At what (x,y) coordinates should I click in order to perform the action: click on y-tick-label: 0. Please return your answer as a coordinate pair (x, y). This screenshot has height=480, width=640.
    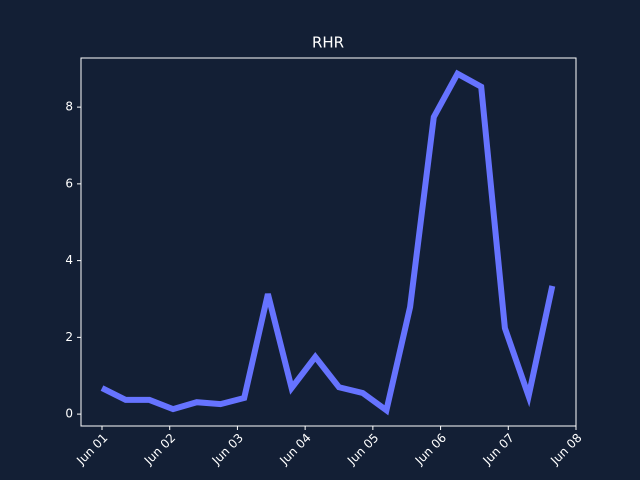
    Looking at the image, I should click on (69, 414).